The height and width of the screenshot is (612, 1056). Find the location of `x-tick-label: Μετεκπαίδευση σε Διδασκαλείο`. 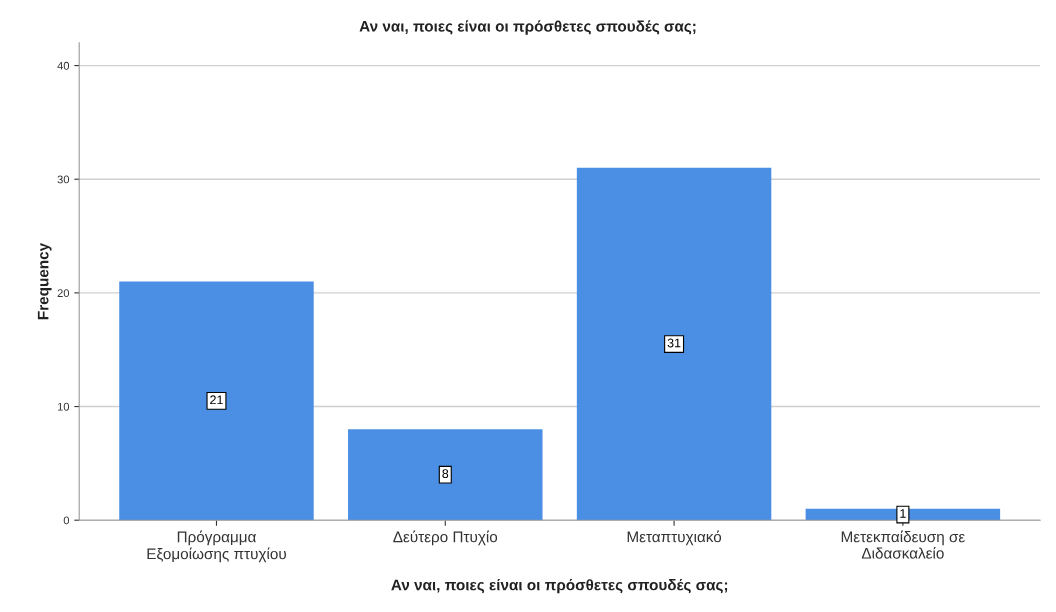

x-tick-label: Μετεκπαίδευση σε Διδασκαλείο is located at coordinates (903, 544).